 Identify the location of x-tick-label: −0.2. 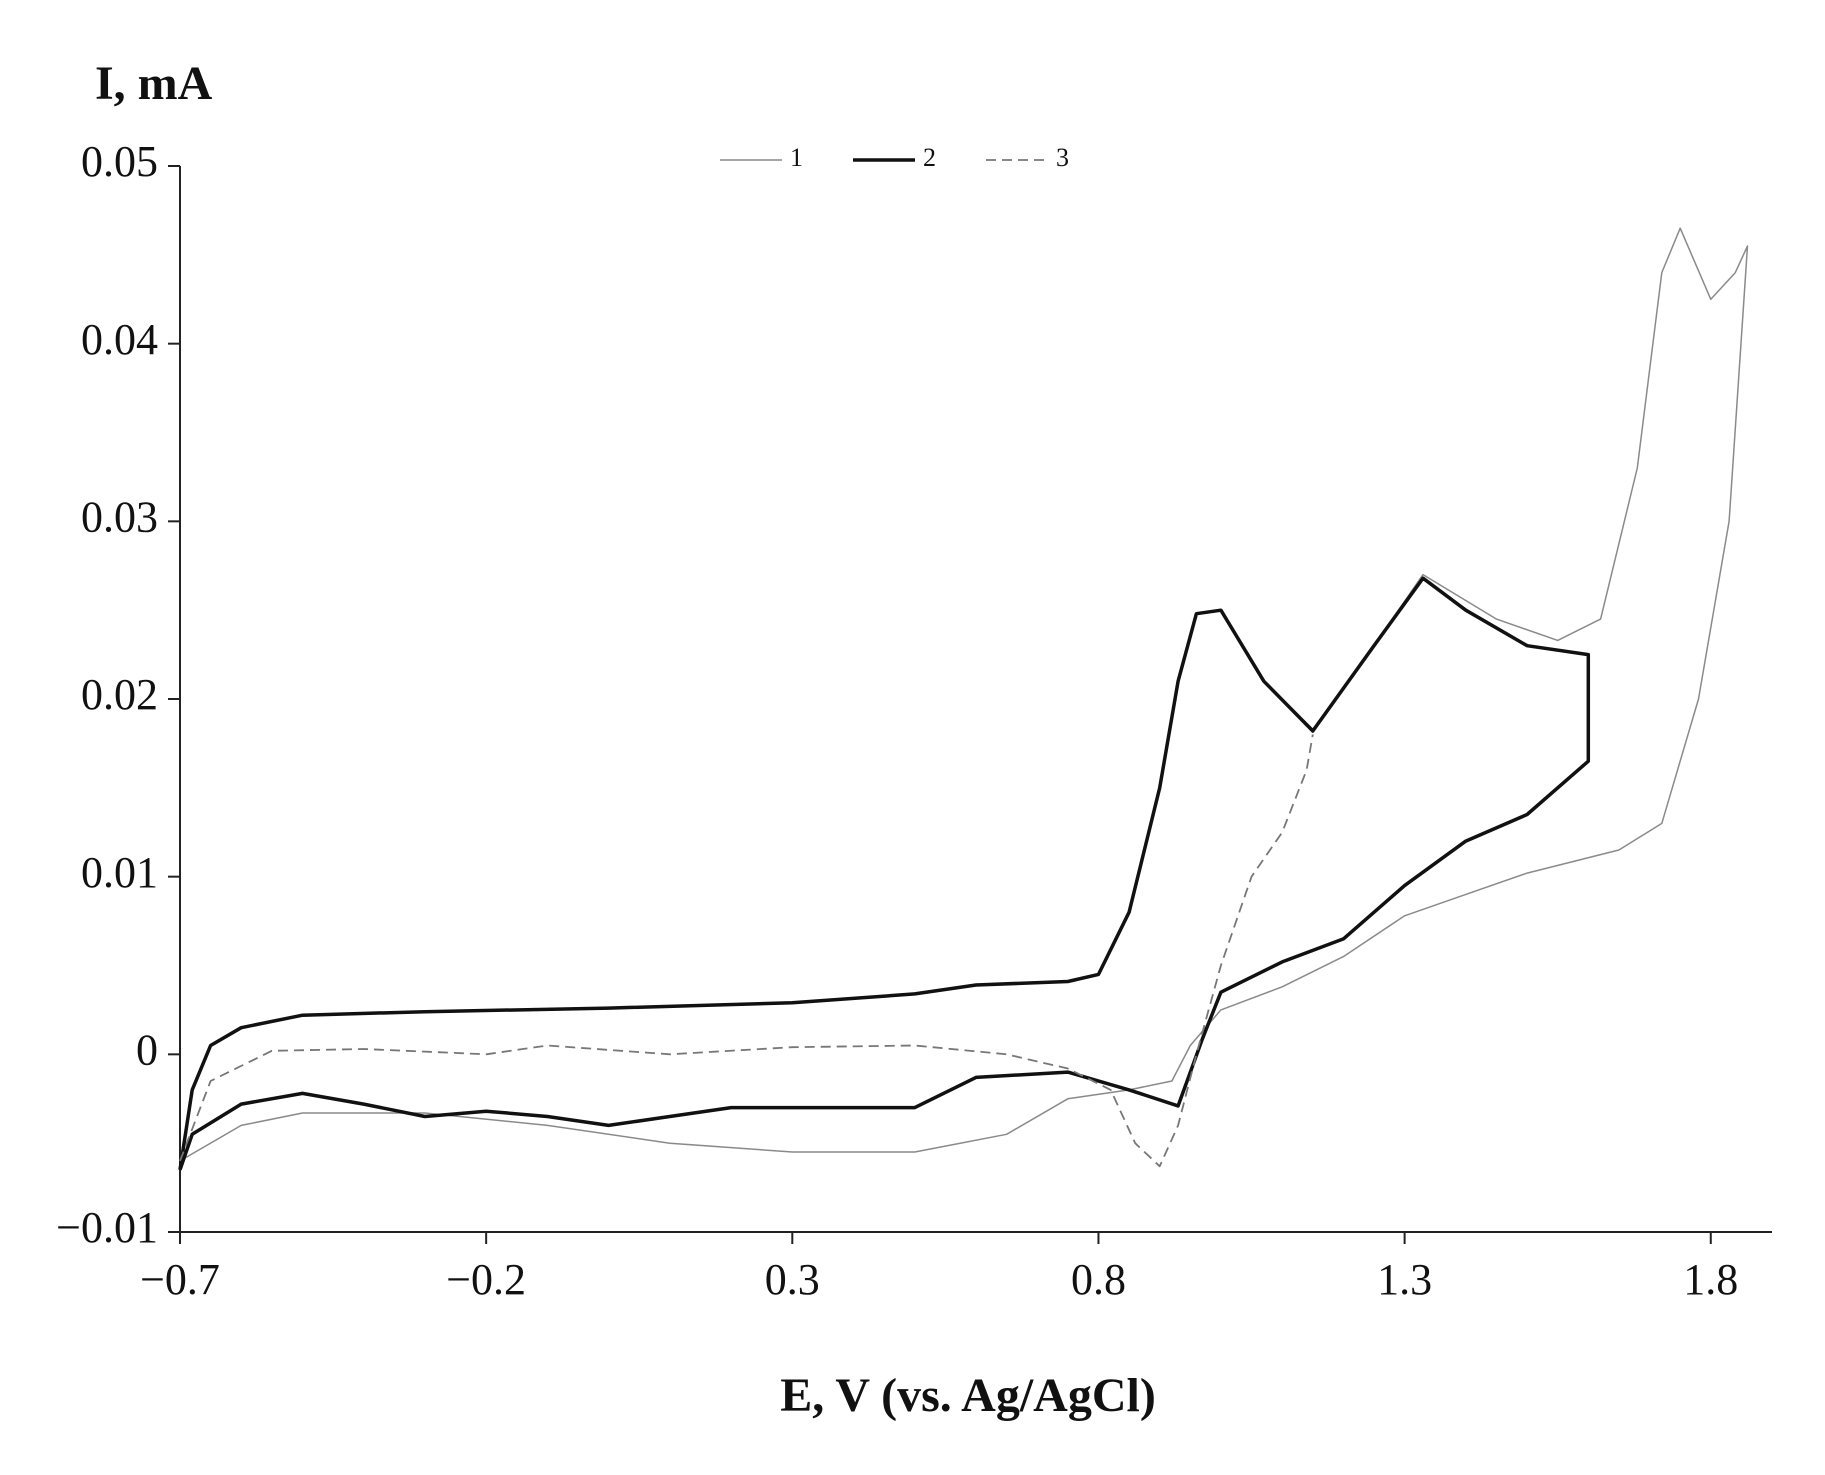
(486, 1279).